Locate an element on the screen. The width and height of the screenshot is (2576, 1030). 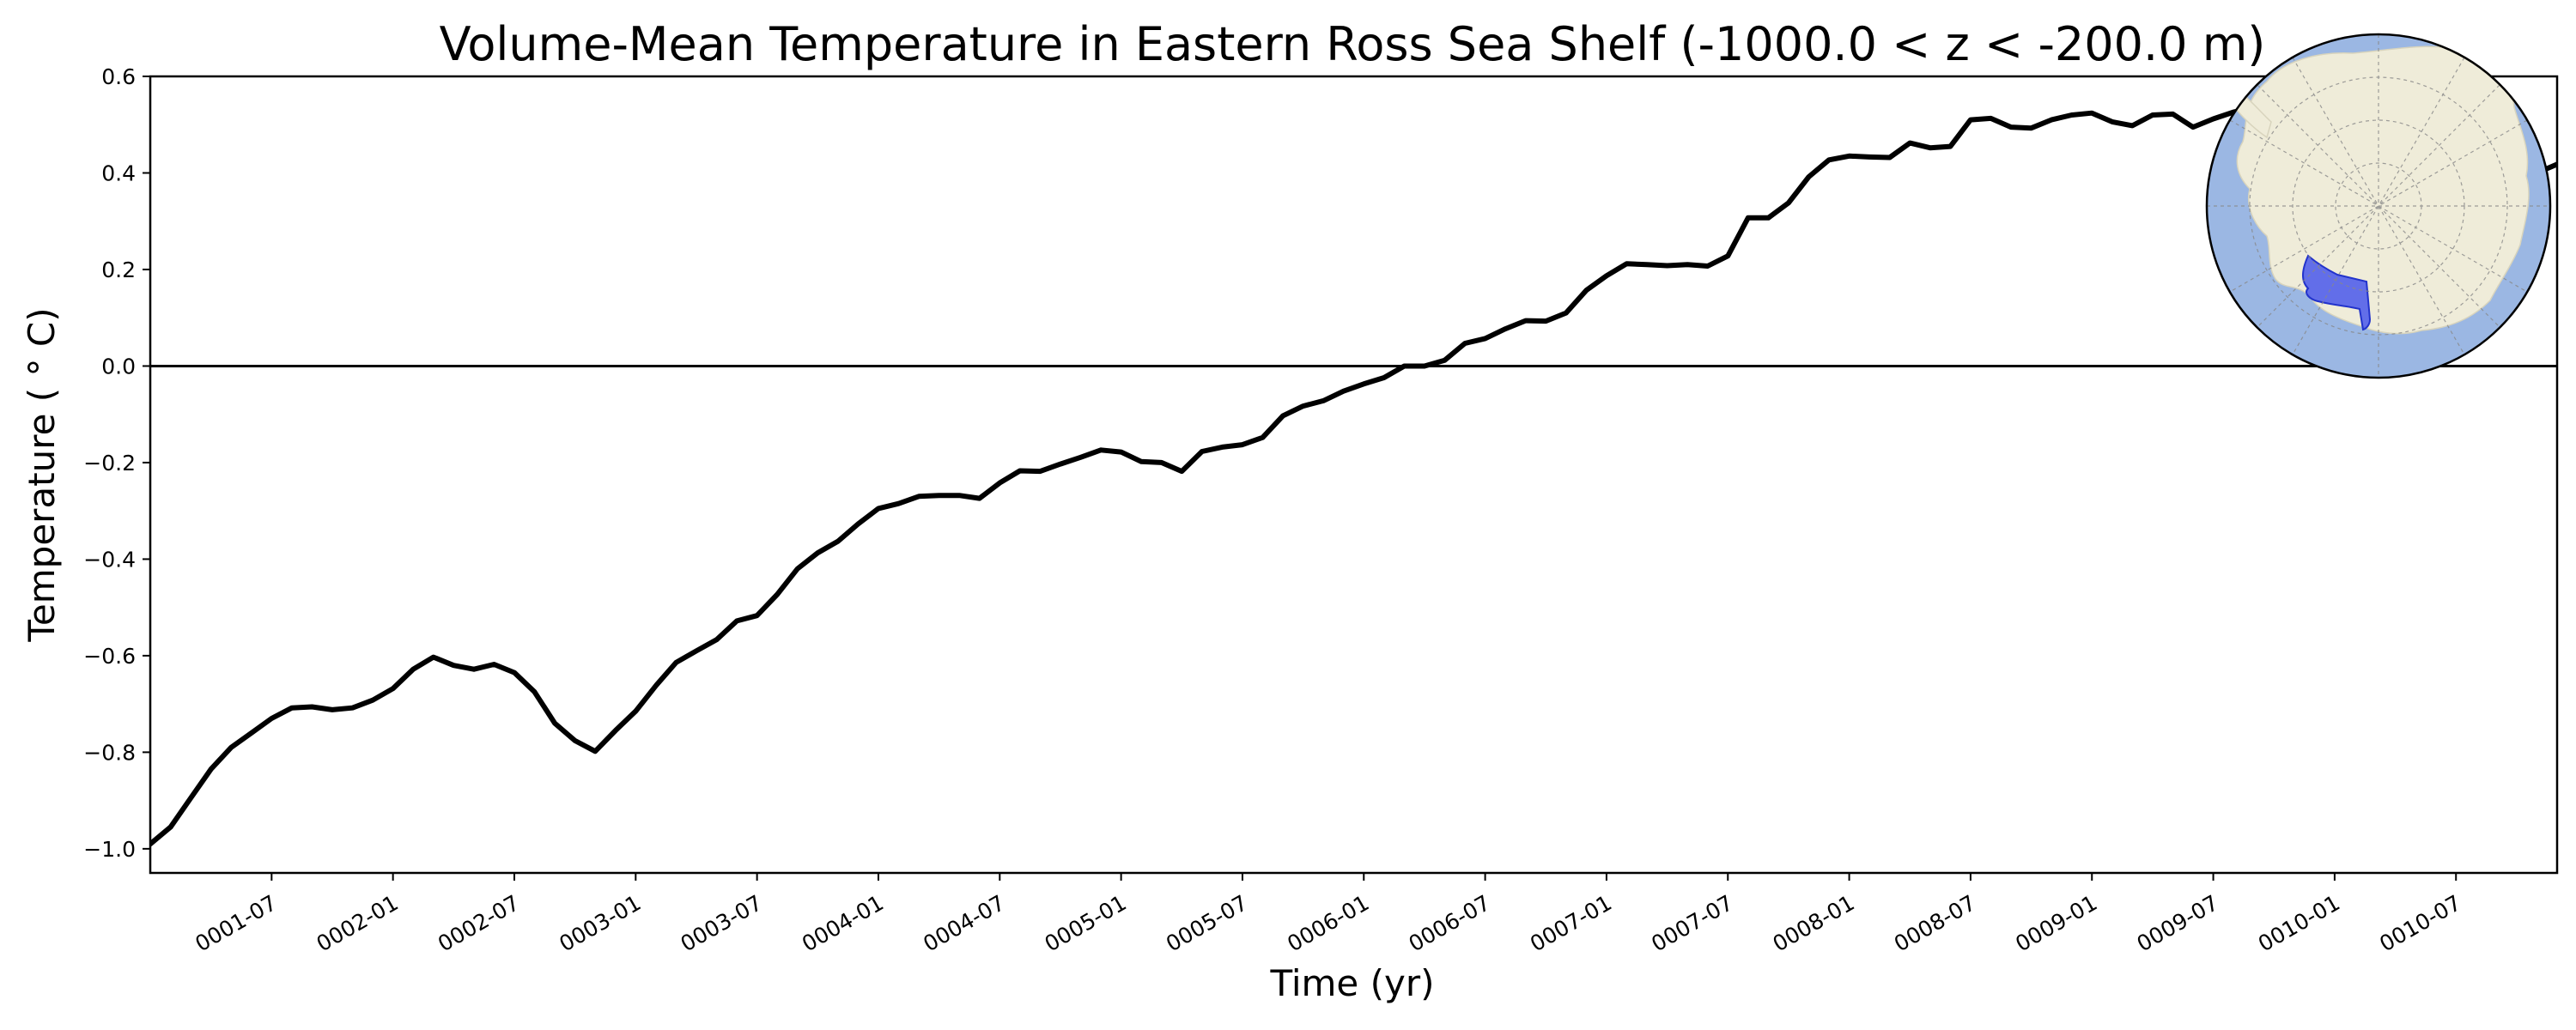
y-tick-label: −0.2 is located at coordinates (109, 463).